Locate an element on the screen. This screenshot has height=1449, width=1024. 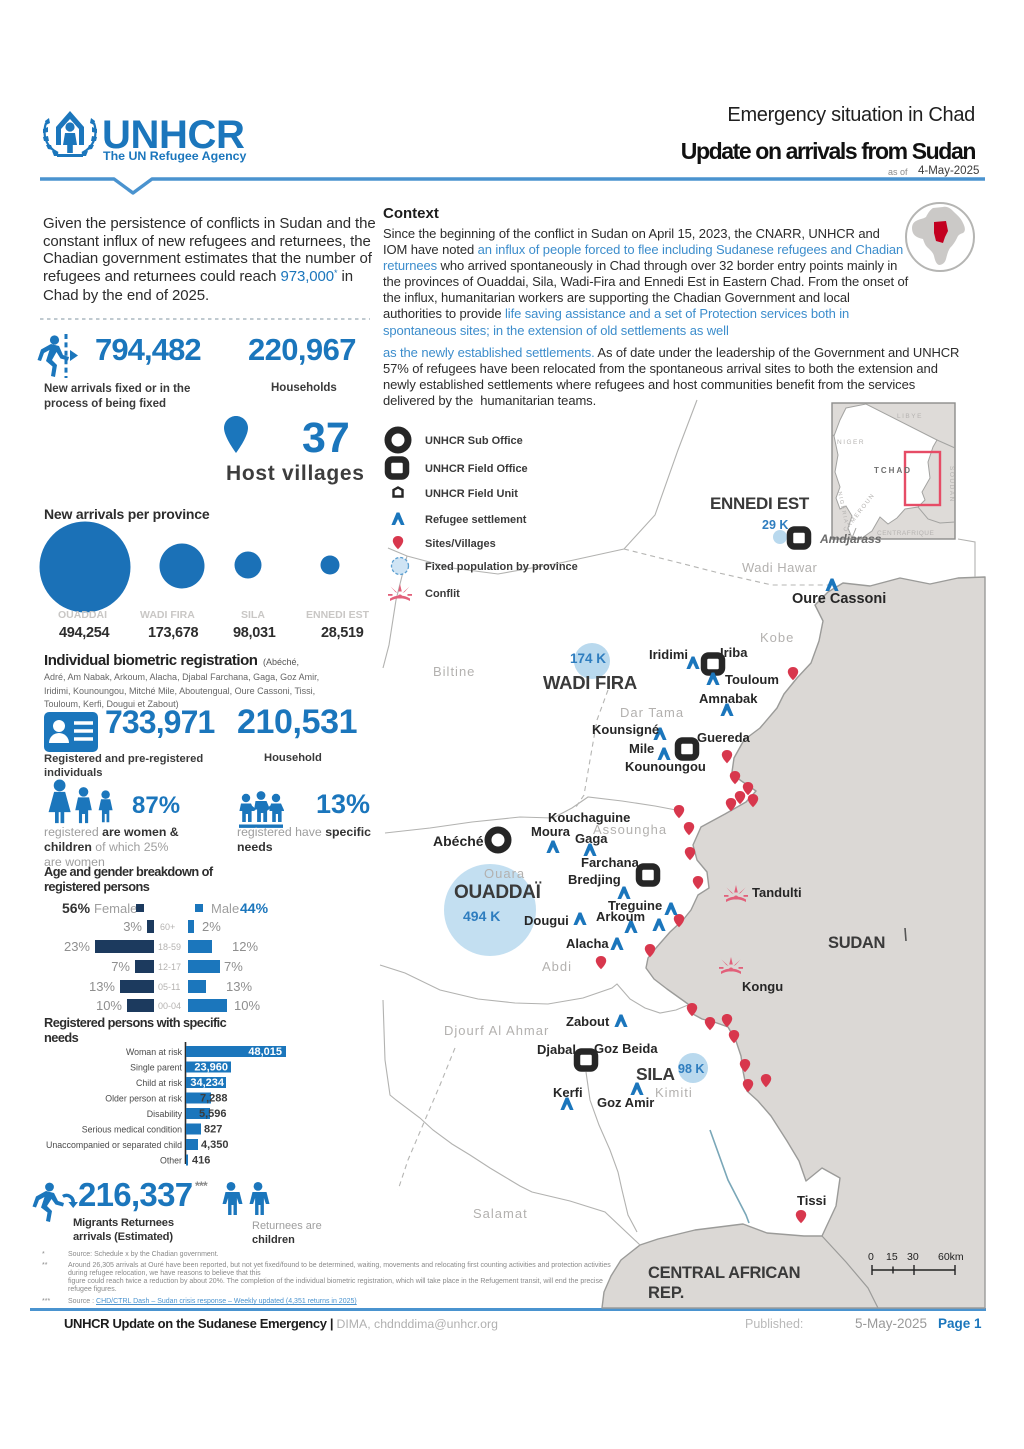
svg-text: Kongu is located at coordinates (762, 986).